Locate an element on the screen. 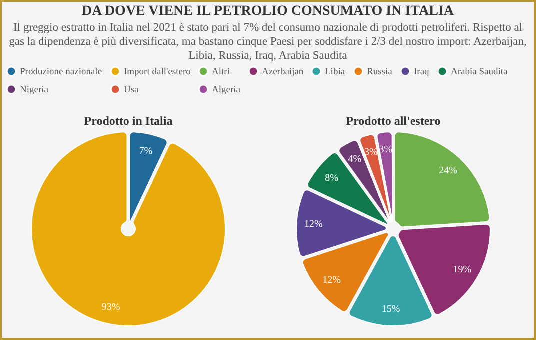 This screenshot has width=536, height=340. text: Prodotto all'estero is located at coordinates (393, 121).